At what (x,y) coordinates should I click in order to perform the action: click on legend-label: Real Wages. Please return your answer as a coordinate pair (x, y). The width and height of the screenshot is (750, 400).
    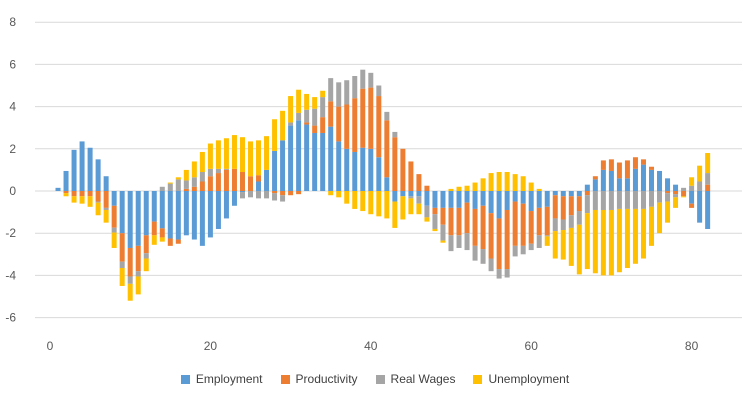
    Looking at the image, I should click on (423, 379).